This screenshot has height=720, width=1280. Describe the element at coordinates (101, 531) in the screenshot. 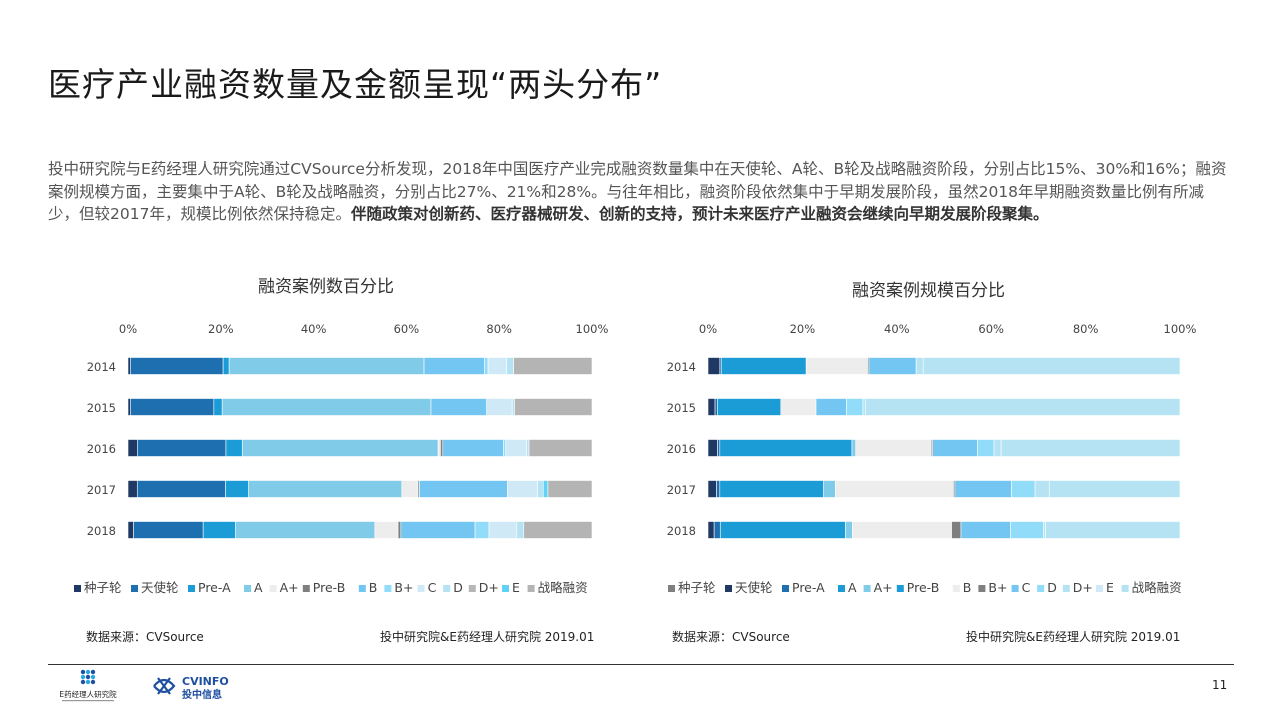

I see `y-tick-label: 2018` at that location.